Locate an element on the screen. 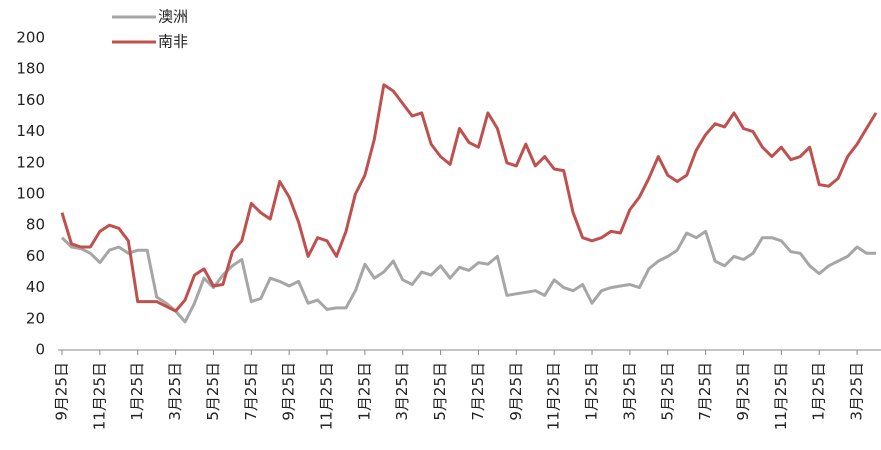  legend-label: 澳洲 is located at coordinates (173, 17).